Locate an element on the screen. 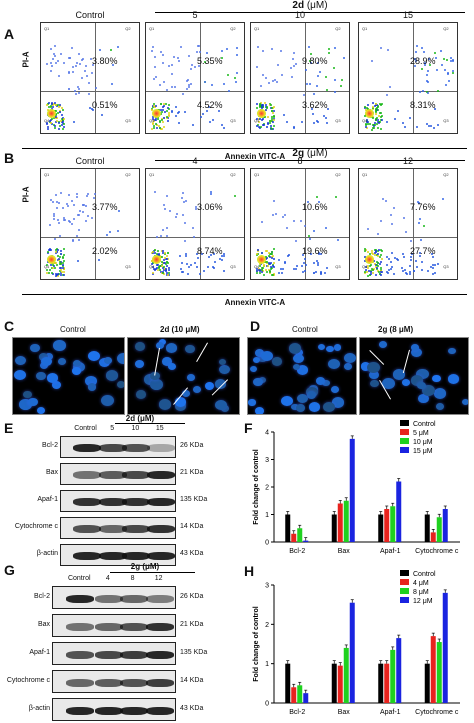  panel-letter-d: D is located at coordinates (255, 326).